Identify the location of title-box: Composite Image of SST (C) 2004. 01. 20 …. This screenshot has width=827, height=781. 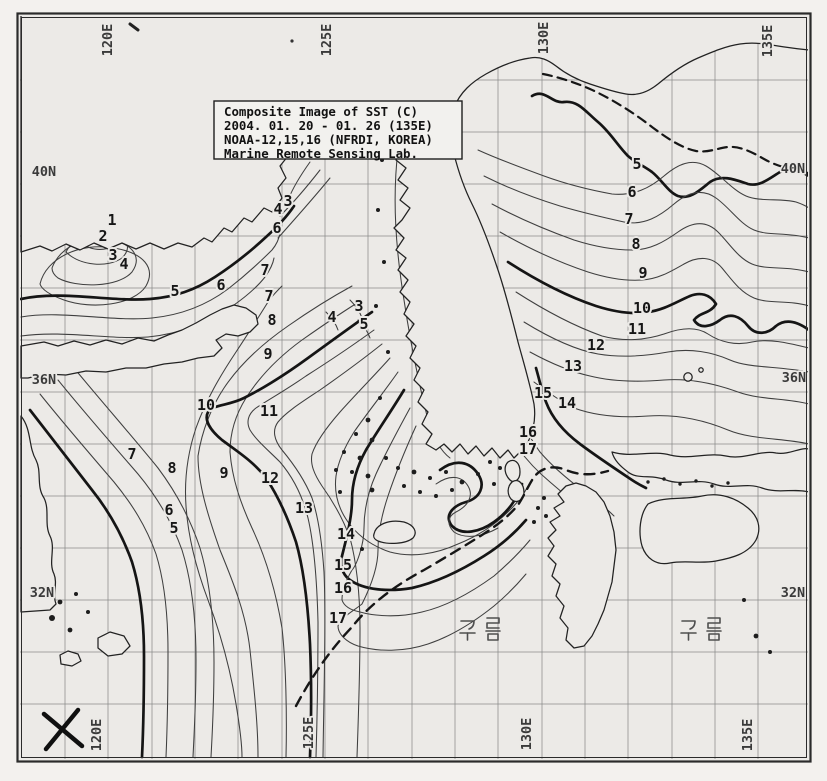
(338, 130).